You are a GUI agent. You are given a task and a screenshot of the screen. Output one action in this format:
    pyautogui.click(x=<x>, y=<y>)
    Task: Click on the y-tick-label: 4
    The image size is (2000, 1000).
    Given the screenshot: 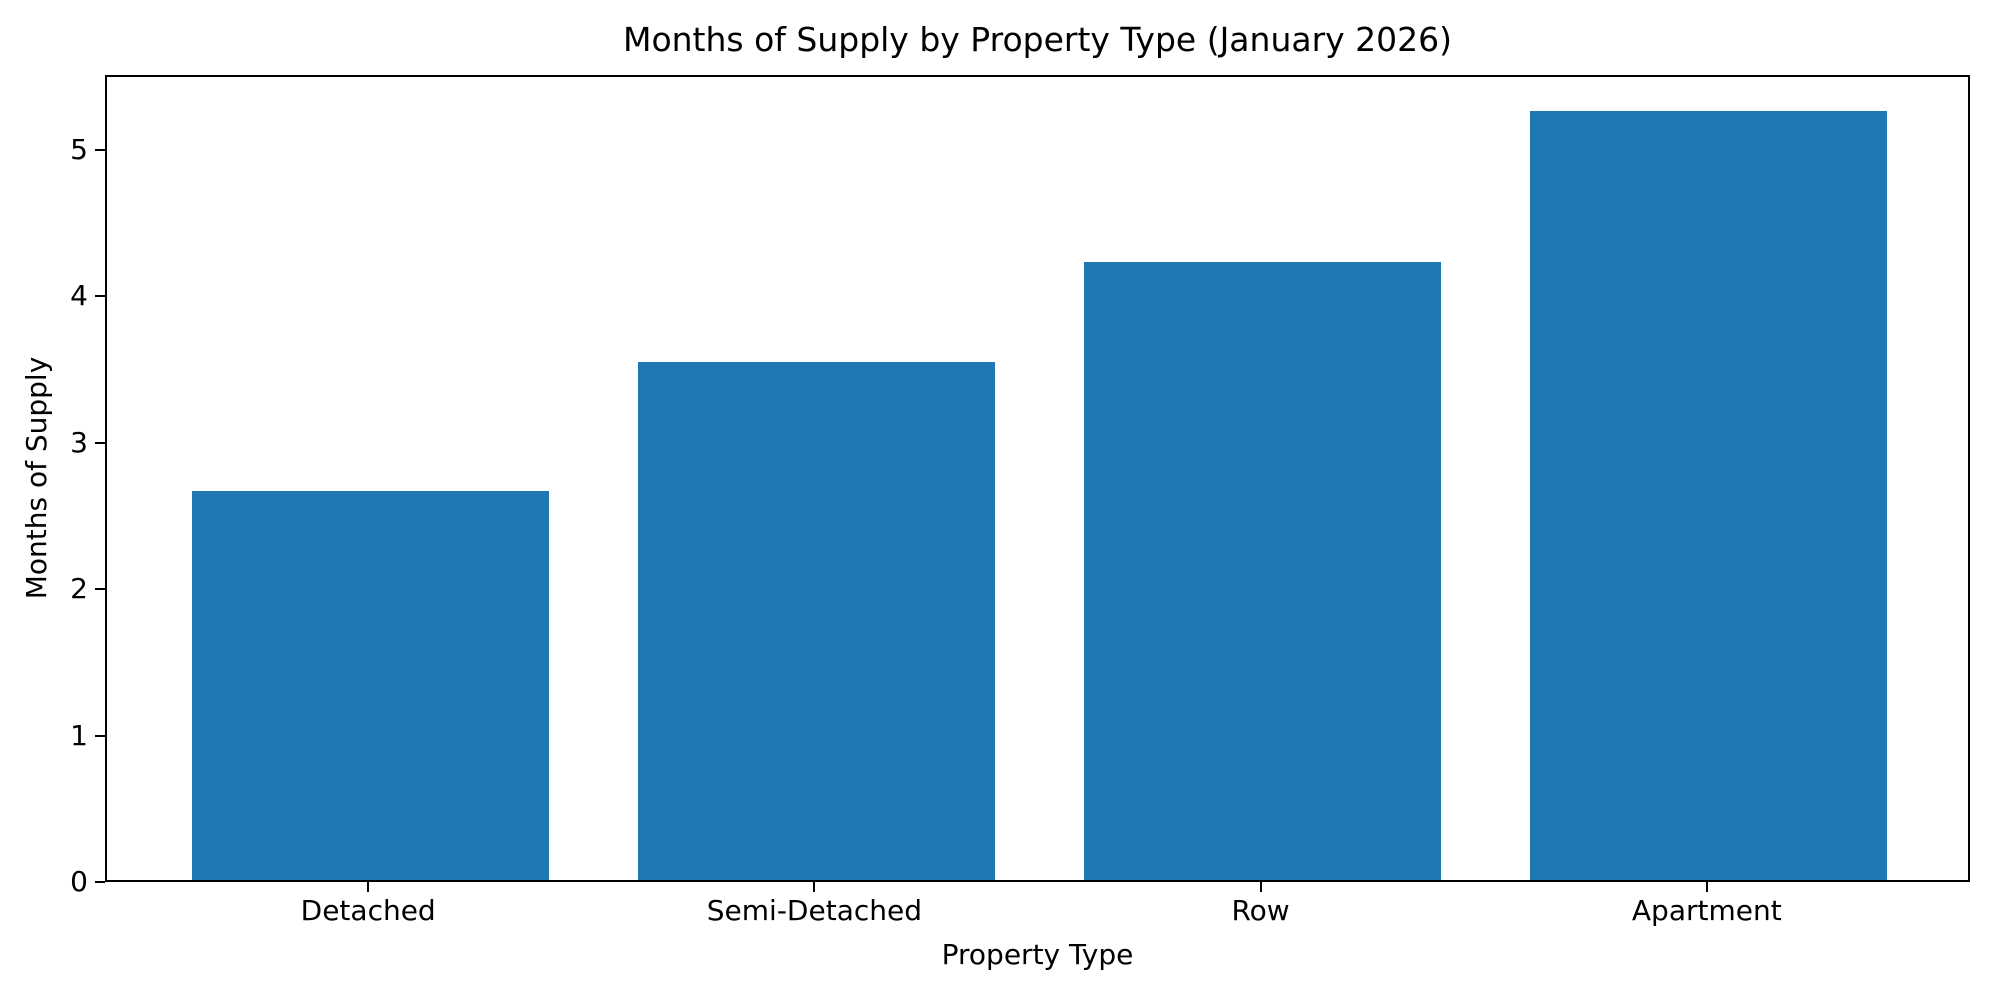 What is the action you would take?
    pyautogui.click(x=79, y=296)
    